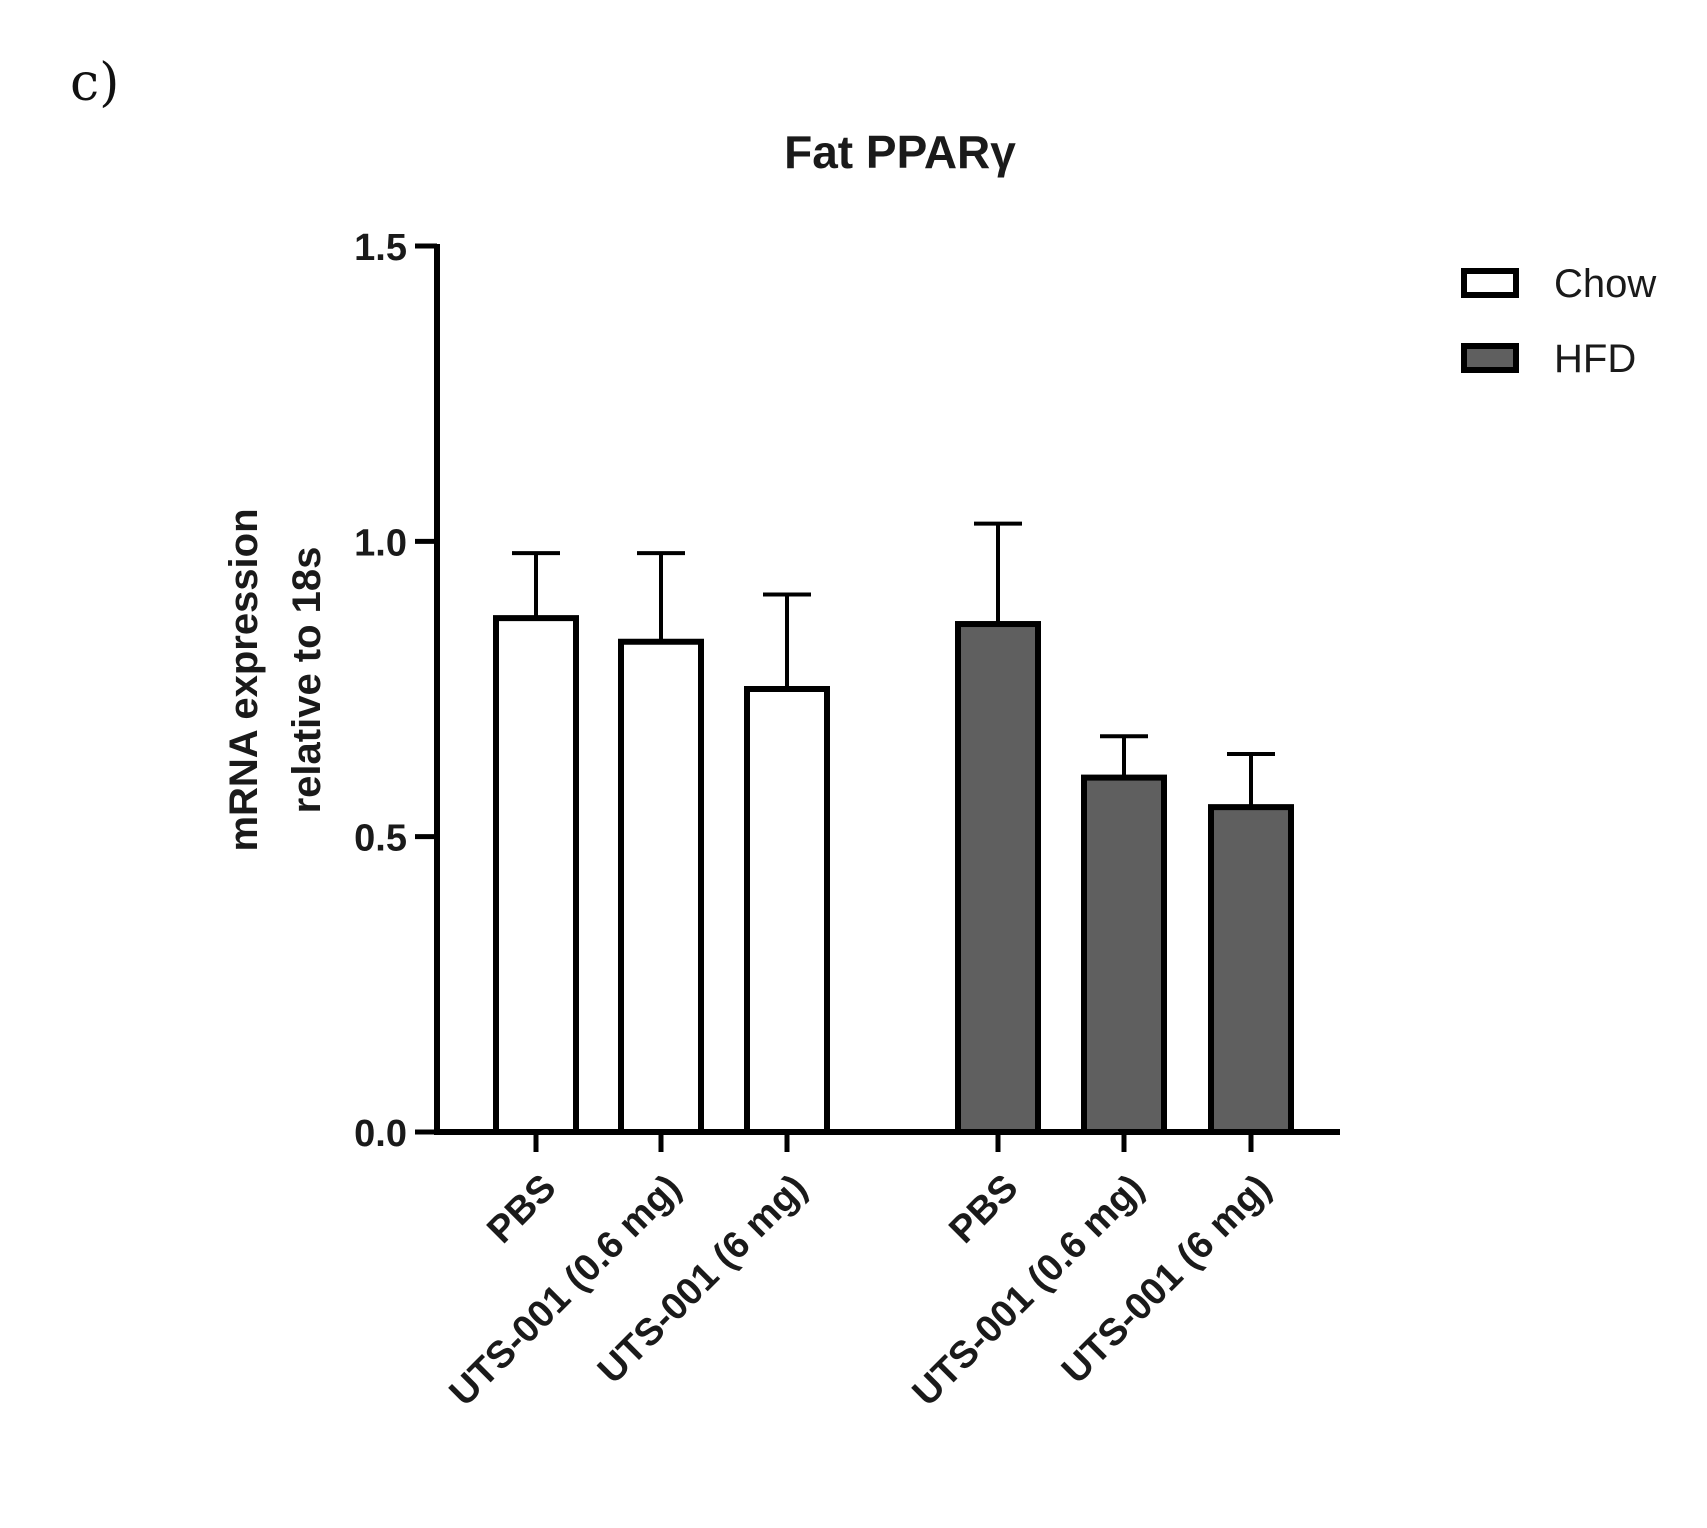 The image size is (1707, 1528). What do you see at coordinates (1490, 358) in the screenshot?
I see `legend-swatch-hfd` at bounding box center [1490, 358].